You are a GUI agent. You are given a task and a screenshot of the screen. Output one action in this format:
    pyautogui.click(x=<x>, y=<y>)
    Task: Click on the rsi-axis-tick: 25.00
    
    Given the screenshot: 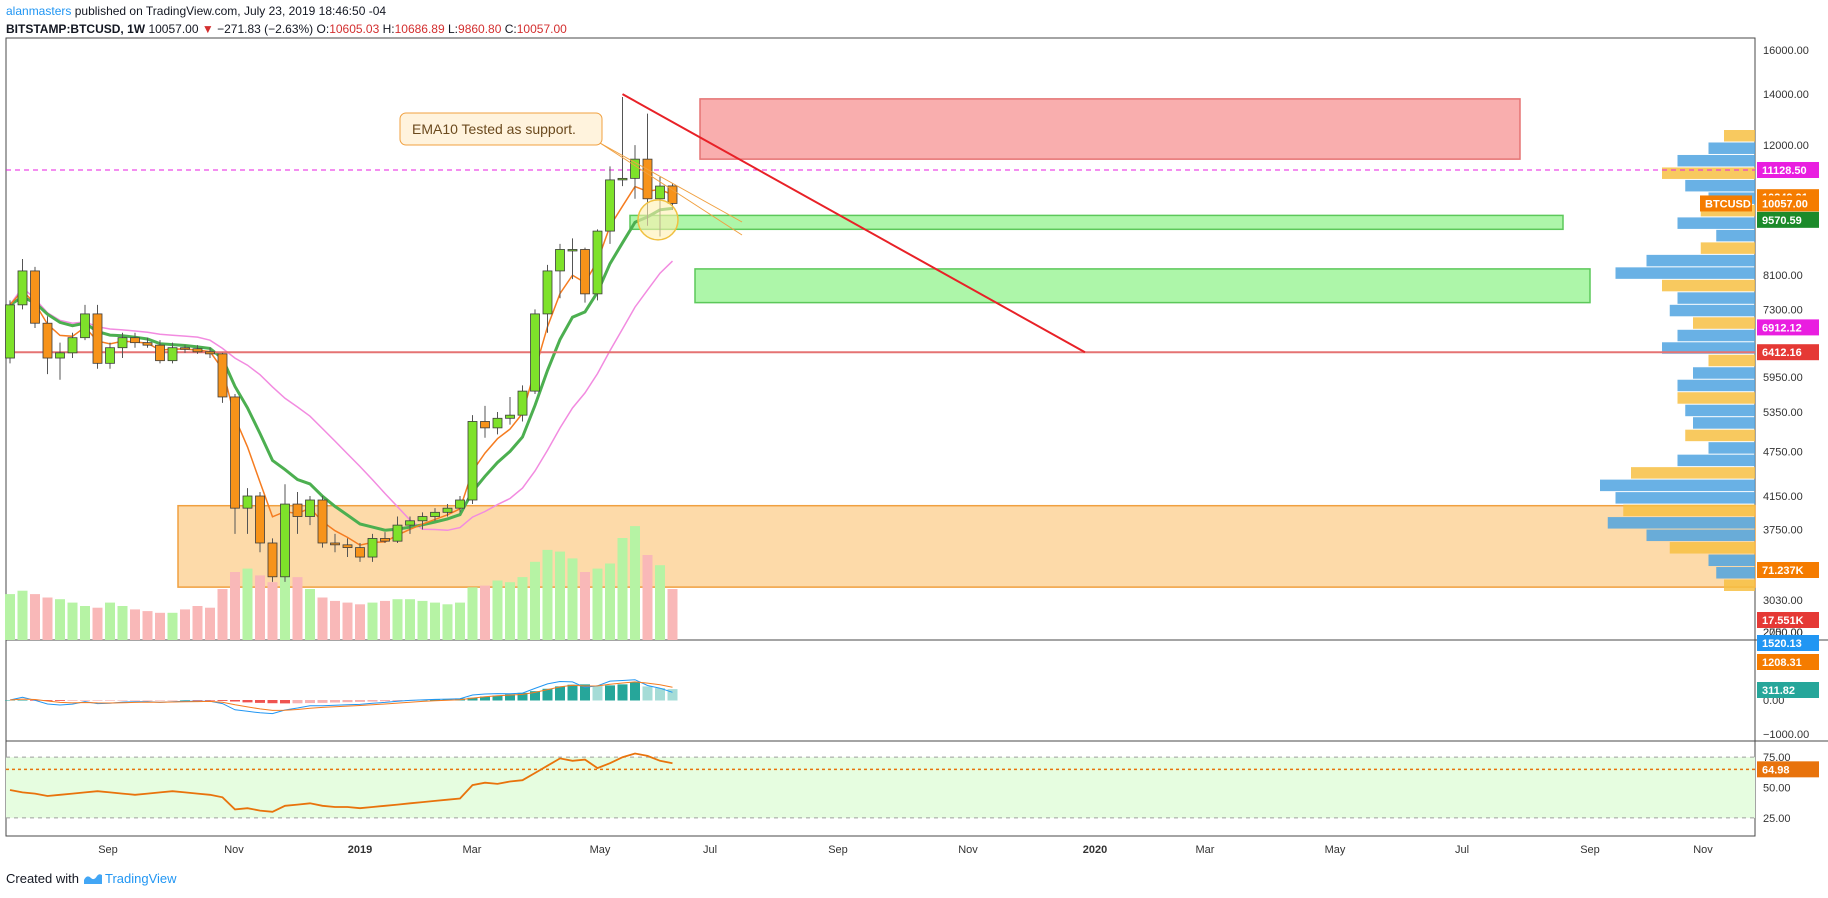 What is the action you would take?
    pyautogui.click(x=1777, y=819)
    